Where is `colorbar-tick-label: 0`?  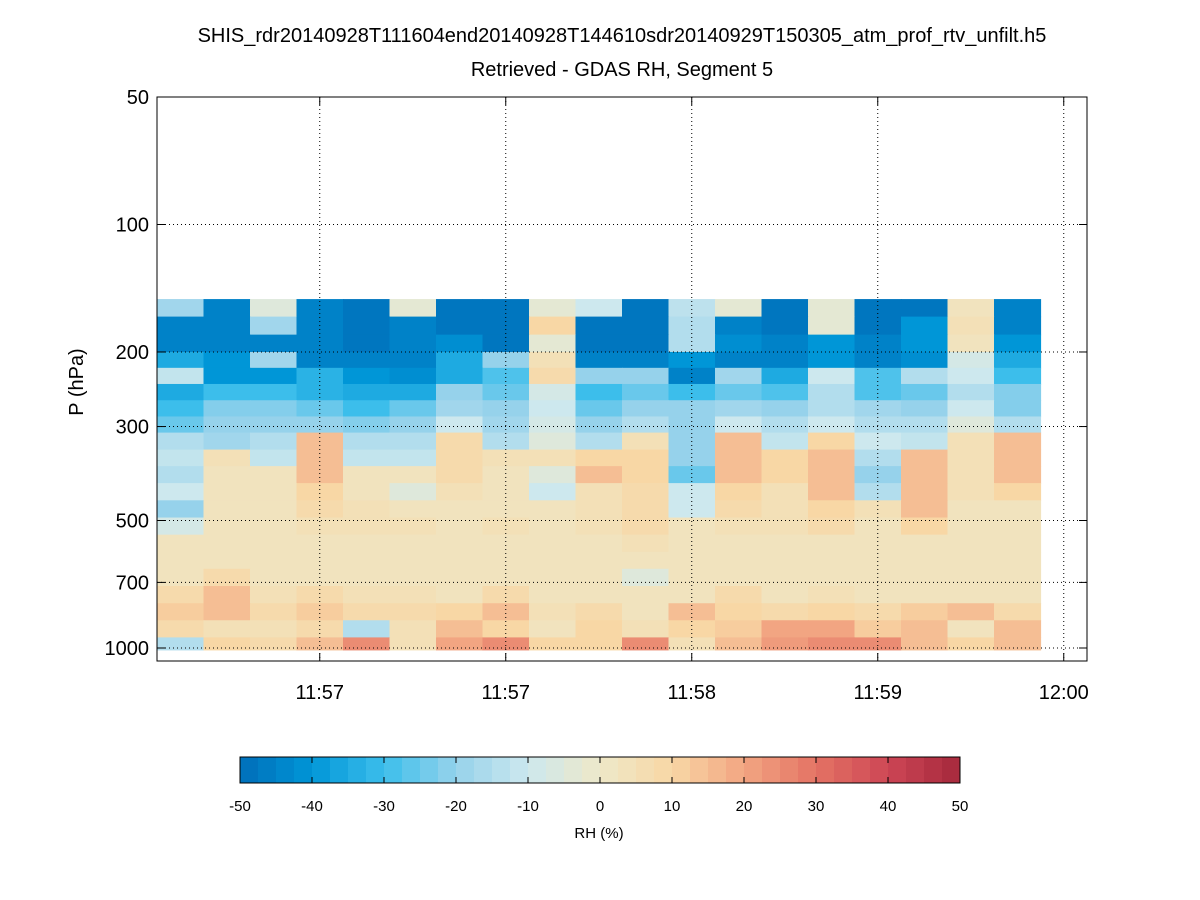 colorbar-tick-label: 0 is located at coordinates (600, 806).